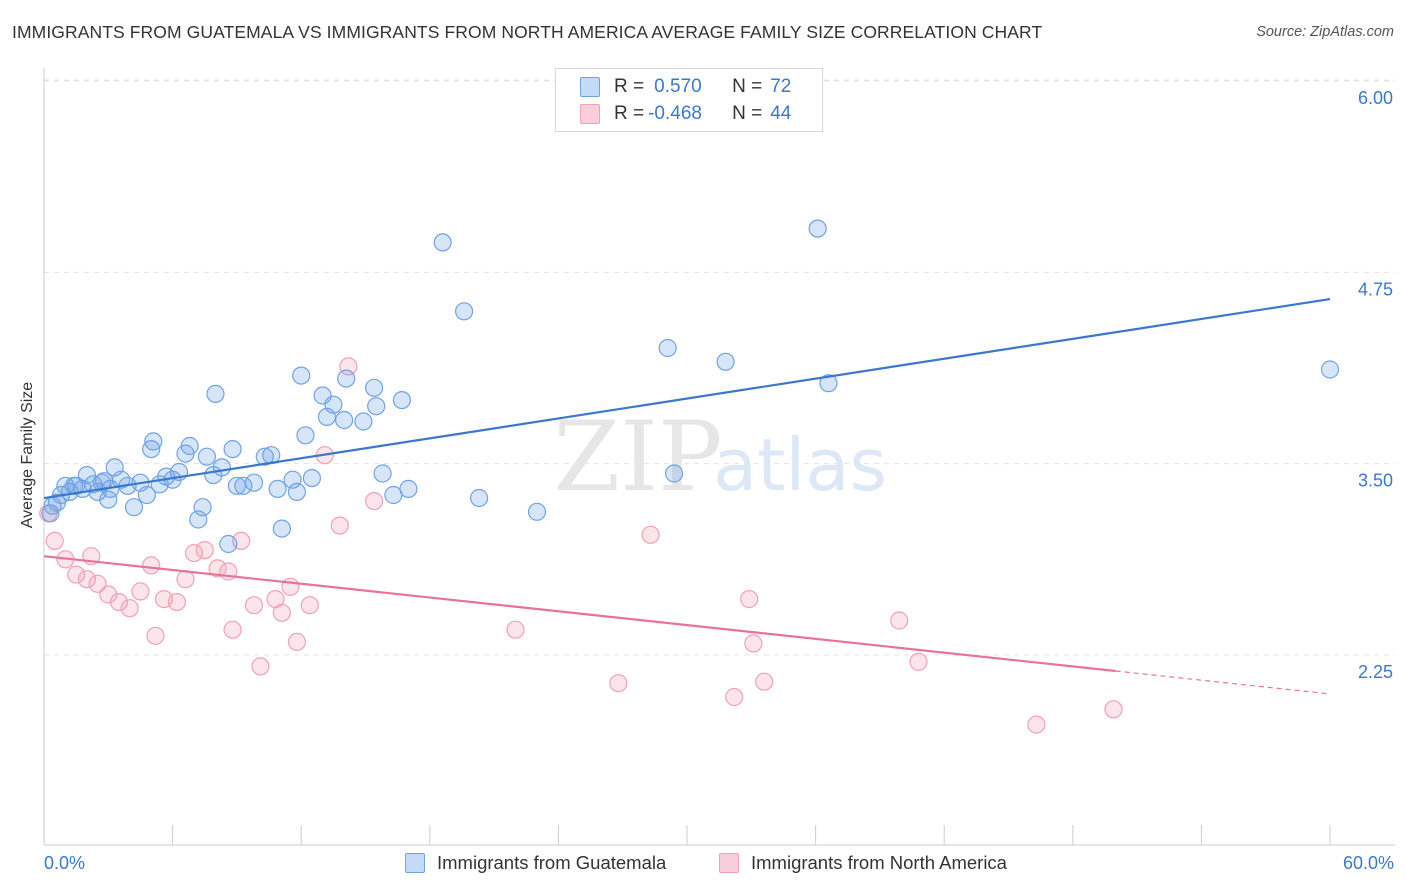  Describe the element at coordinates (678, 86) in the screenshot. I see `legend-r-value: 0.570` at that location.